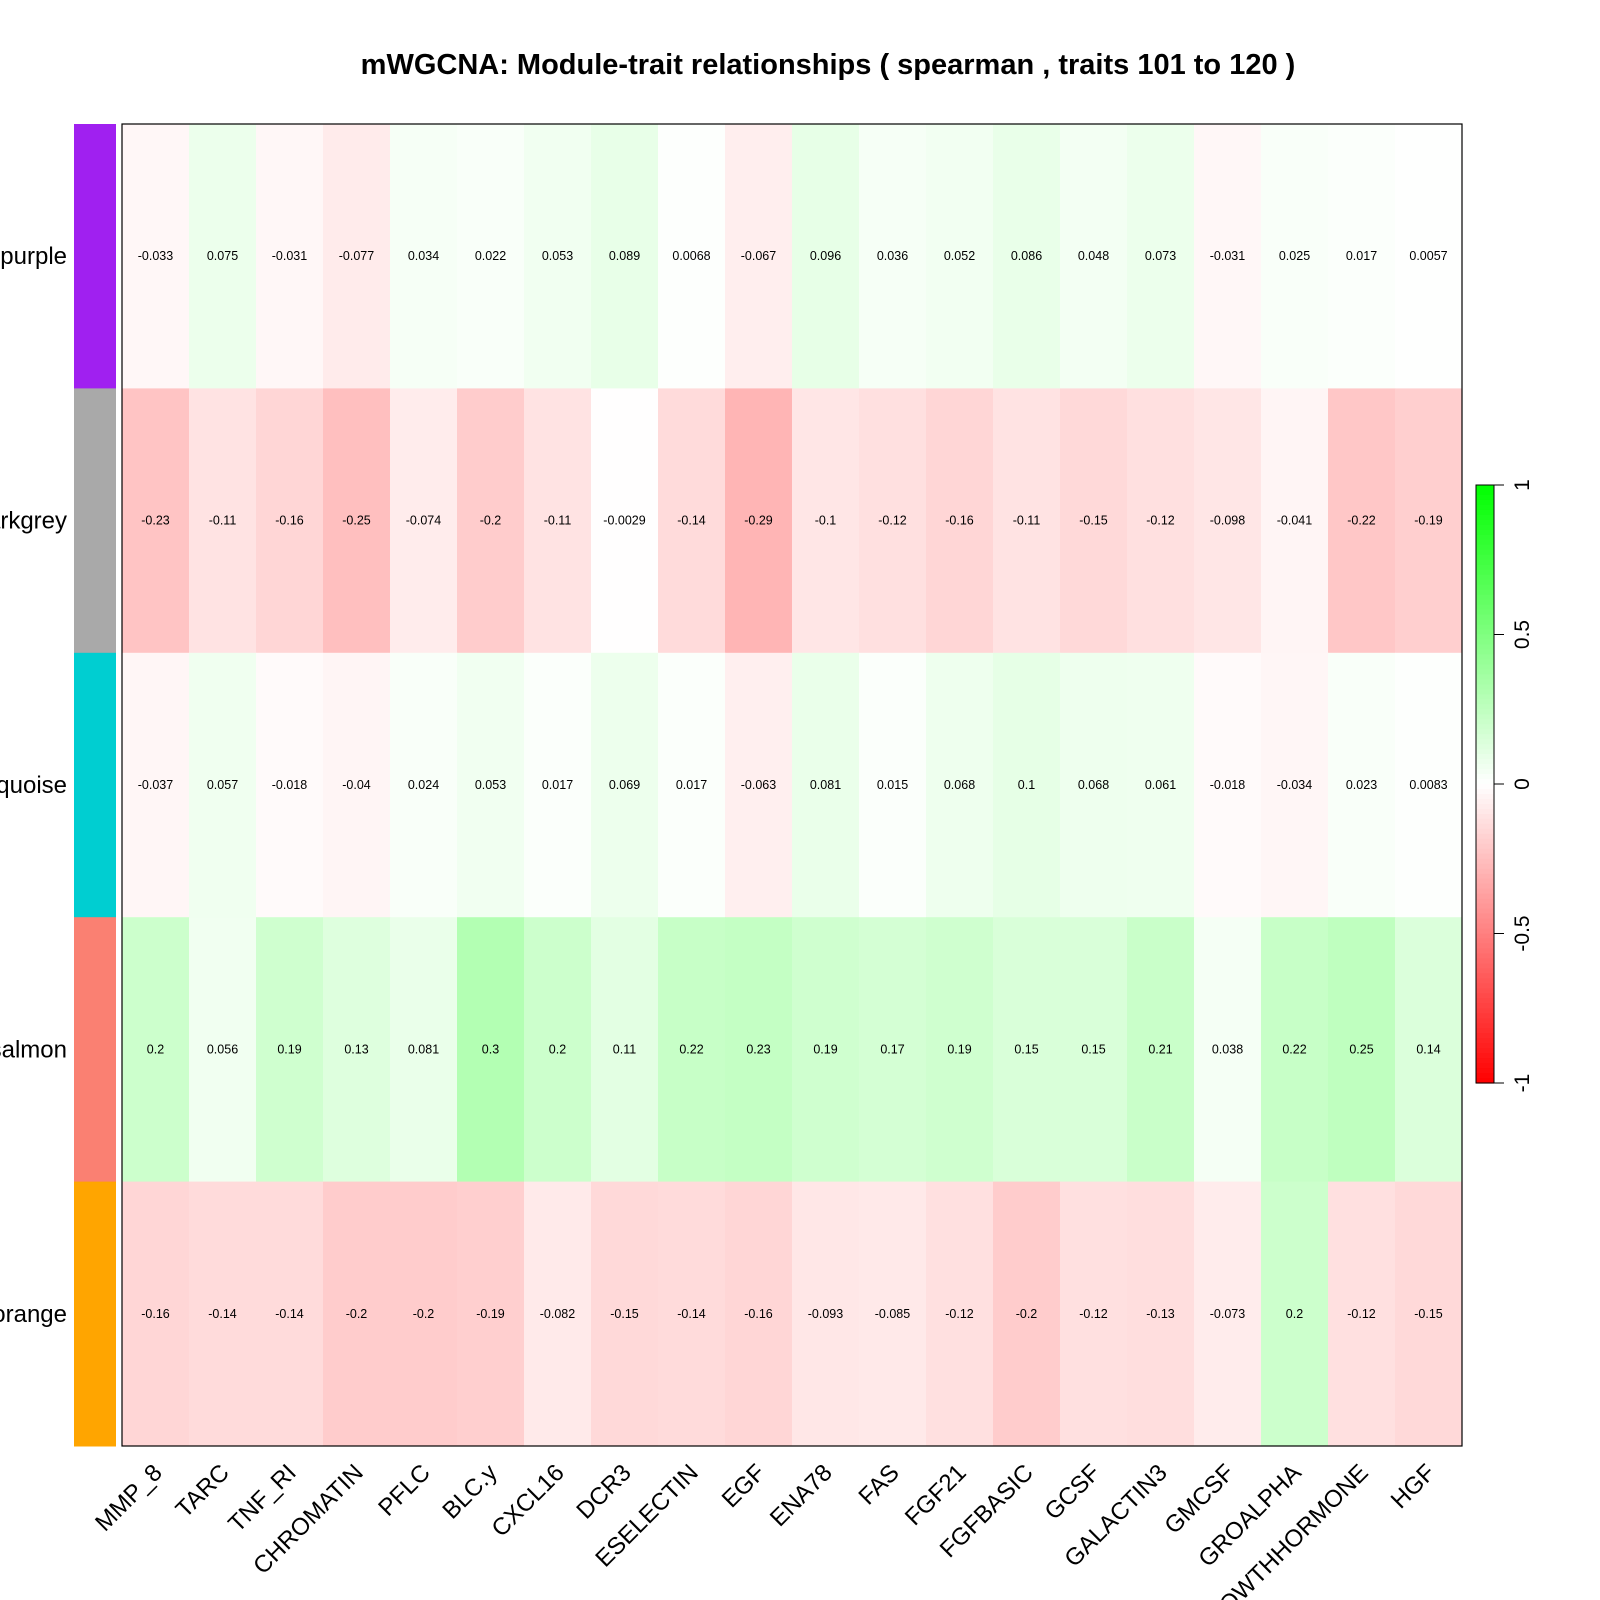 This screenshot has width=1600, height=1600. I want to click on cell-value-label: -0.041, so click(1294, 521).